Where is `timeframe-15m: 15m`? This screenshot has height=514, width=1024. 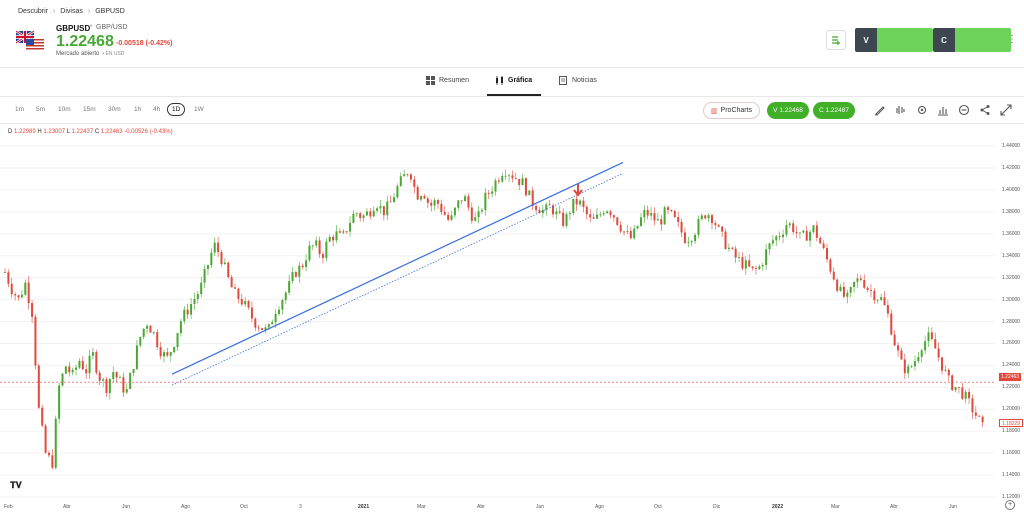 timeframe-15m: 15m is located at coordinates (89, 109).